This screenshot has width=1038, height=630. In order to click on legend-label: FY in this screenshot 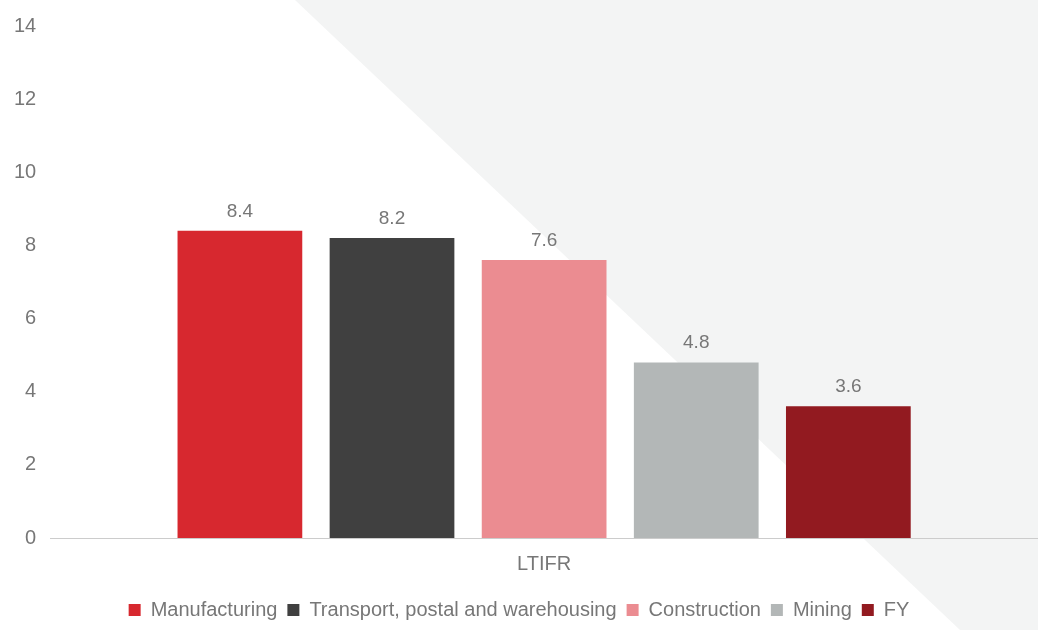, I will do `click(896, 608)`.